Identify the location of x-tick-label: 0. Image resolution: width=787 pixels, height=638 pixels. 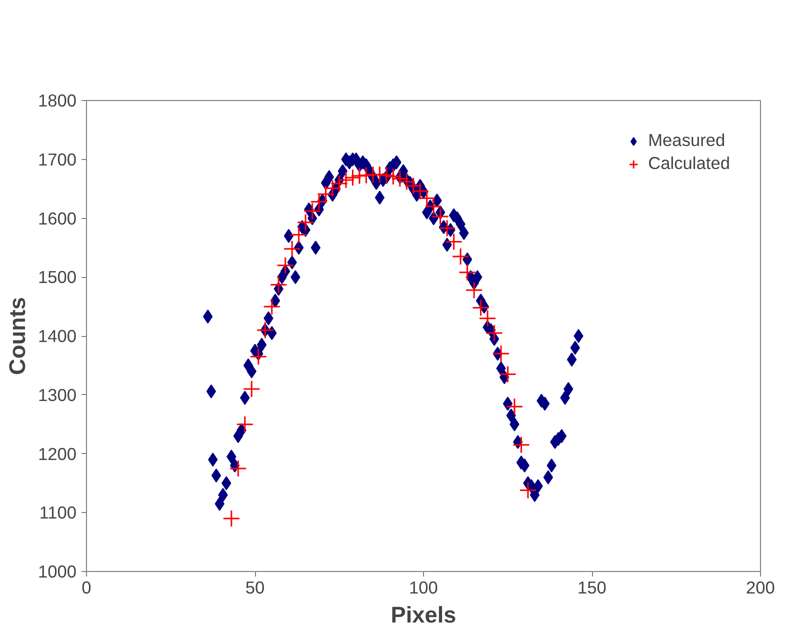
(87, 588).